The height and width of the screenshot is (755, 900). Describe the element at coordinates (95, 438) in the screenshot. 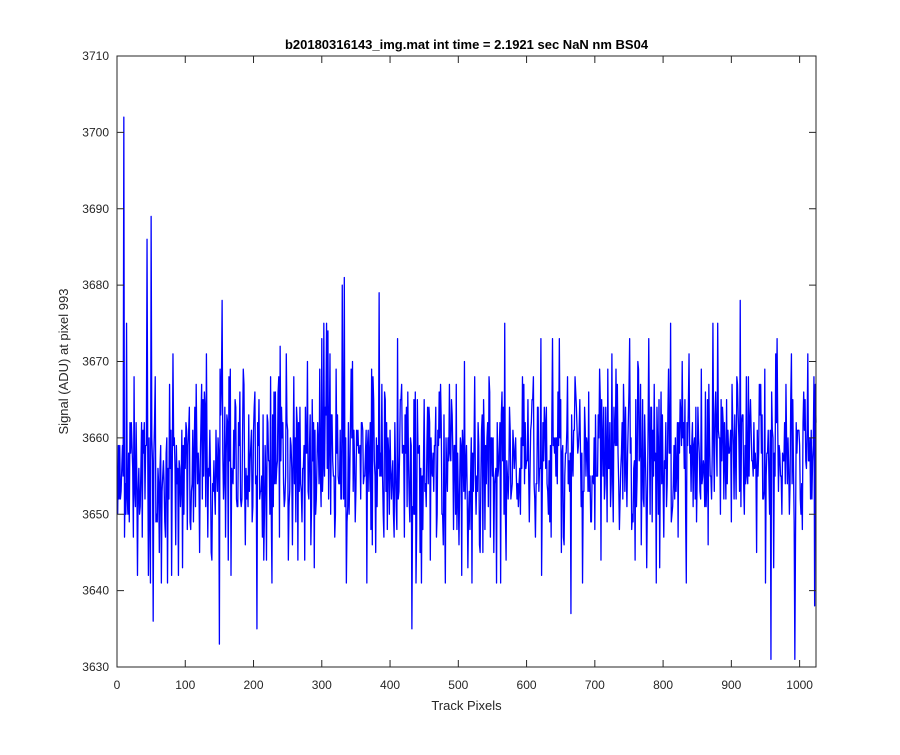

I see `y-tick-label: 3660` at that location.